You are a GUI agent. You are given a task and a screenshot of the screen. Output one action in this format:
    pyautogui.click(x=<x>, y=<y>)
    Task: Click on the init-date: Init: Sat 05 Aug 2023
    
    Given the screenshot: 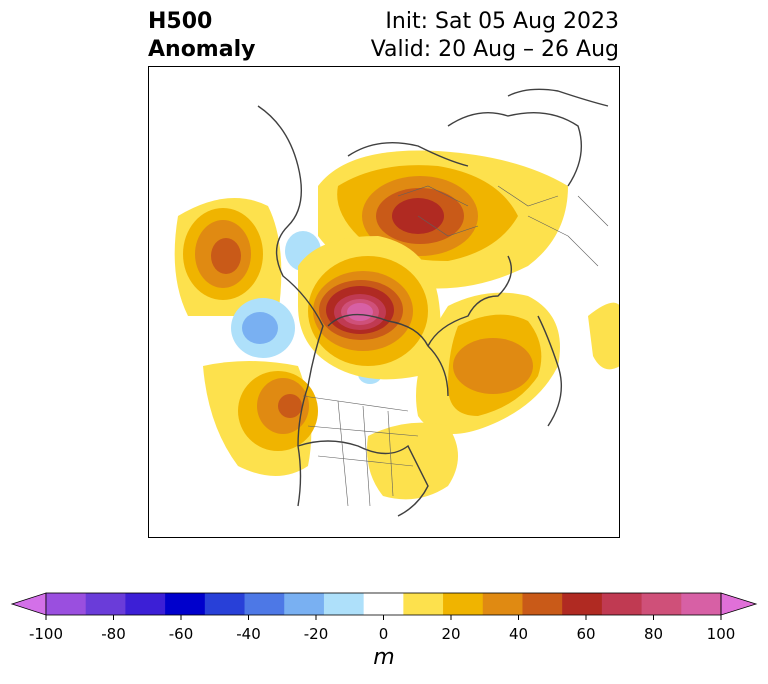 What is the action you would take?
    pyautogui.click(x=502, y=21)
    